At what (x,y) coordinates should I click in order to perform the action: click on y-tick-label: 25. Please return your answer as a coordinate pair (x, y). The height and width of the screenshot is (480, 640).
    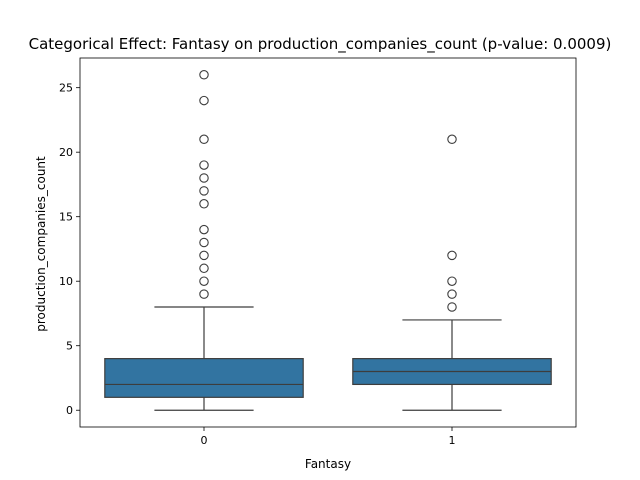
    Looking at the image, I should click on (66, 88).